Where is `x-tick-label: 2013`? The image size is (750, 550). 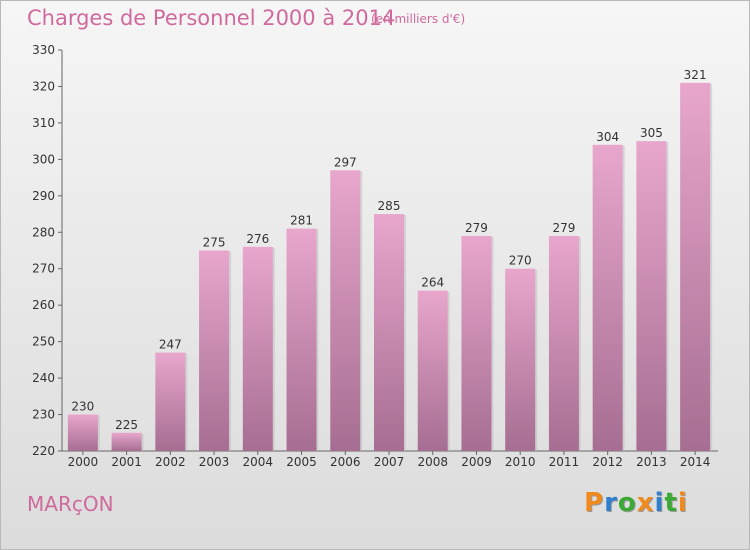 x-tick-label: 2013 is located at coordinates (651, 462).